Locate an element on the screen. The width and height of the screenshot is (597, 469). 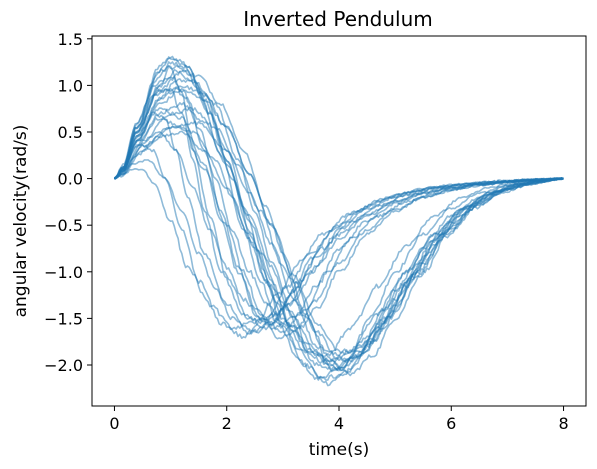
x-axis-label: time(s) is located at coordinates (339, 450).